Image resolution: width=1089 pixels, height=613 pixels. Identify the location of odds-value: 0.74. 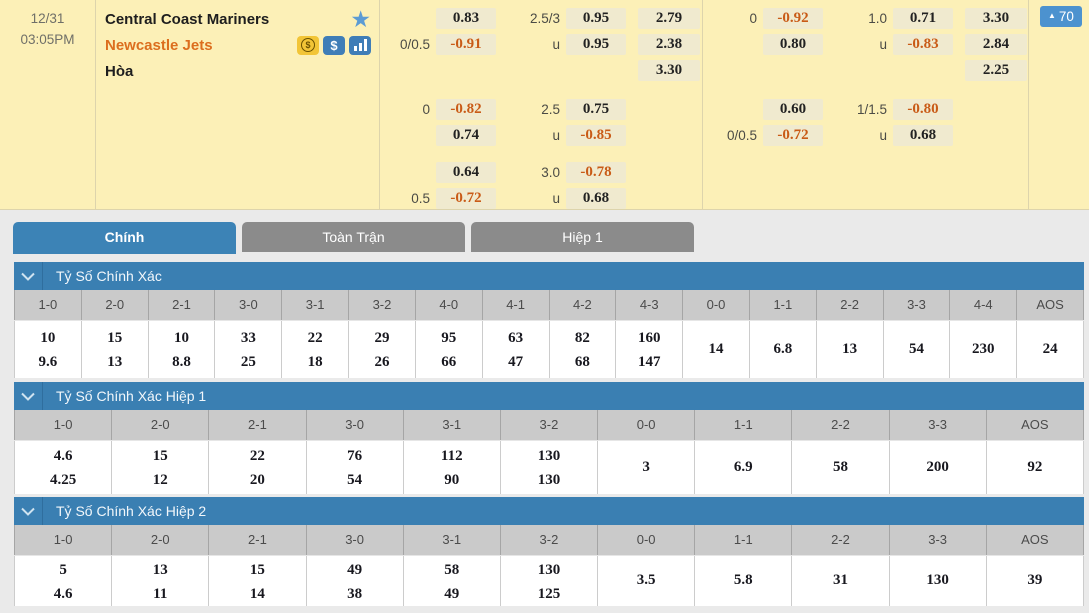
(466, 135).